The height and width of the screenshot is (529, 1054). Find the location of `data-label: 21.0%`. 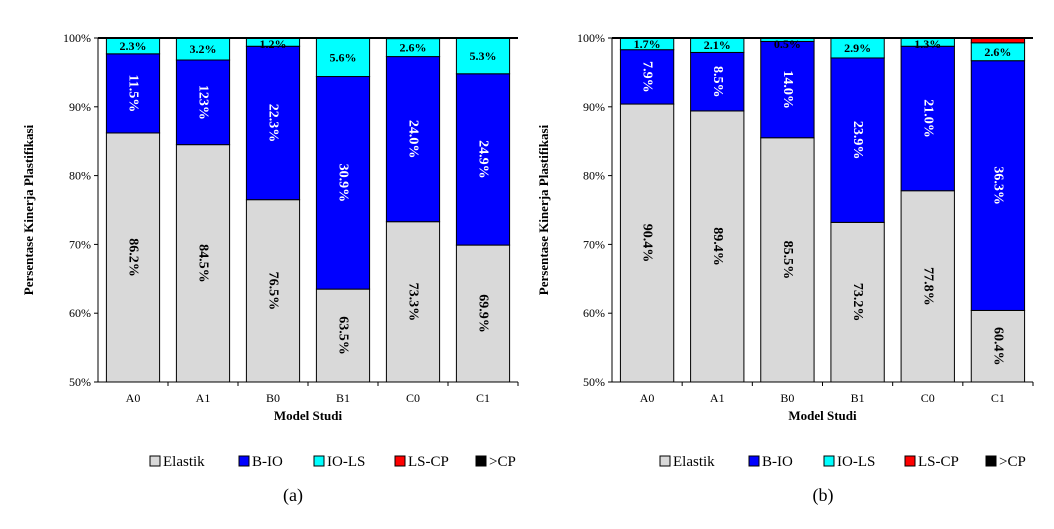

data-label: 21.0% is located at coordinates (927, 118).